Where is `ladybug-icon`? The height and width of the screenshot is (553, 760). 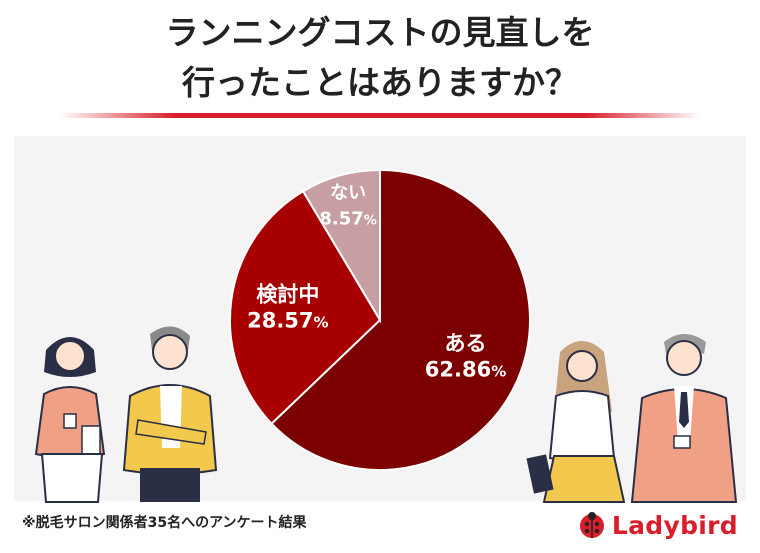 ladybug-icon is located at coordinates (591, 525).